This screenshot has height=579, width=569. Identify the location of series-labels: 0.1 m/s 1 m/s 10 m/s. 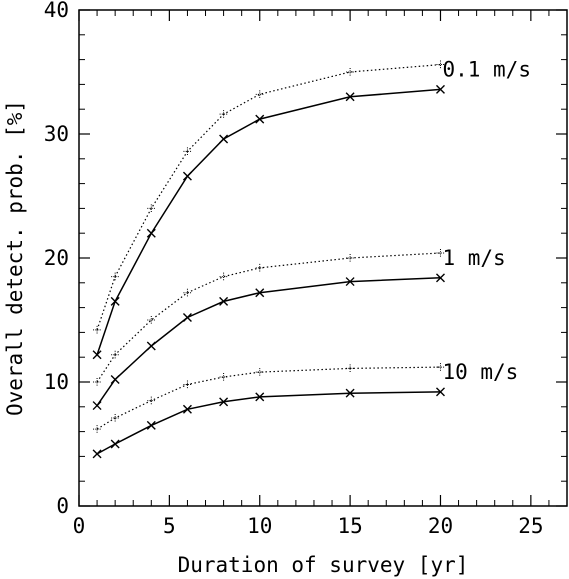
(486, 221).